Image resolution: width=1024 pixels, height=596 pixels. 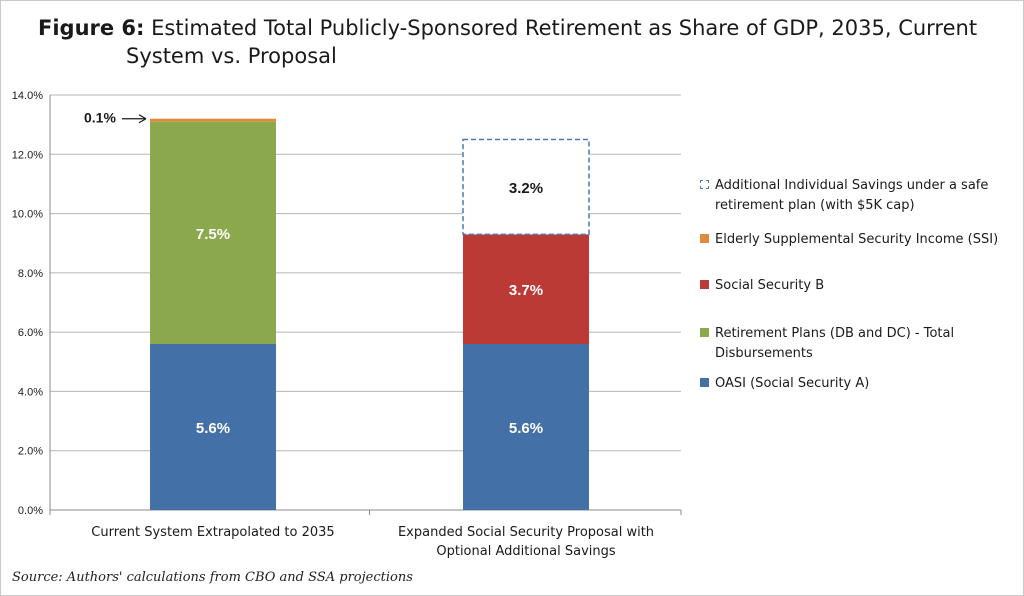 What do you see at coordinates (30, 511) in the screenshot?
I see `y-tick-label: 0.0%` at bounding box center [30, 511].